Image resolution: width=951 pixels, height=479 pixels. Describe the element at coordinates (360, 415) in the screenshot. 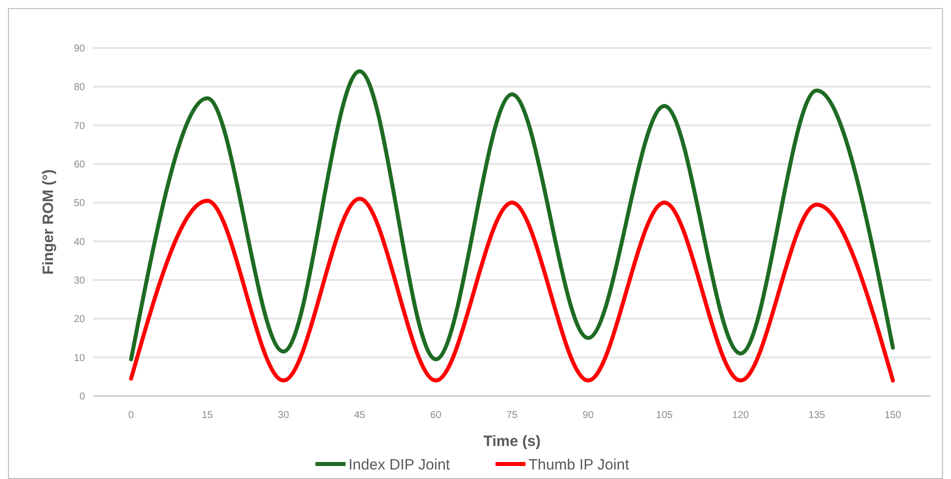

I see `x-tick-label: 45` at that location.